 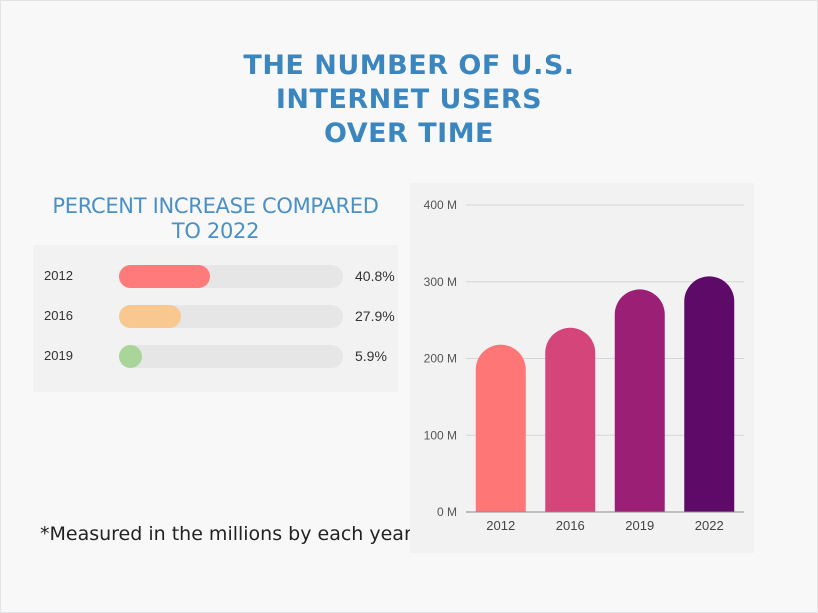 What do you see at coordinates (375, 316) in the screenshot?
I see `percent-value: 27.9%` at bounding box center [375, 316].